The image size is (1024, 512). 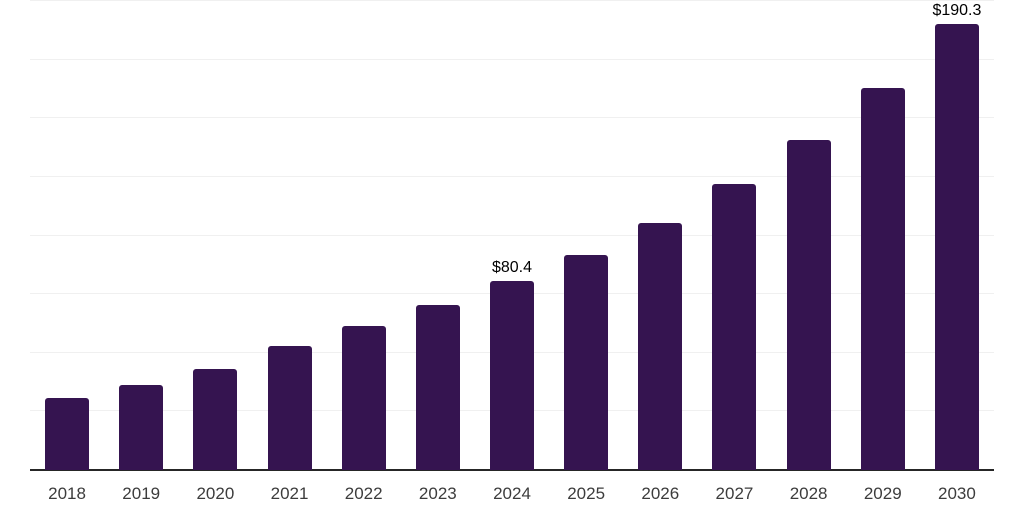 What do you see at coordinates (437, 387) in the screenshot?
I see `bar-2023` at bounding box center [437, 387].